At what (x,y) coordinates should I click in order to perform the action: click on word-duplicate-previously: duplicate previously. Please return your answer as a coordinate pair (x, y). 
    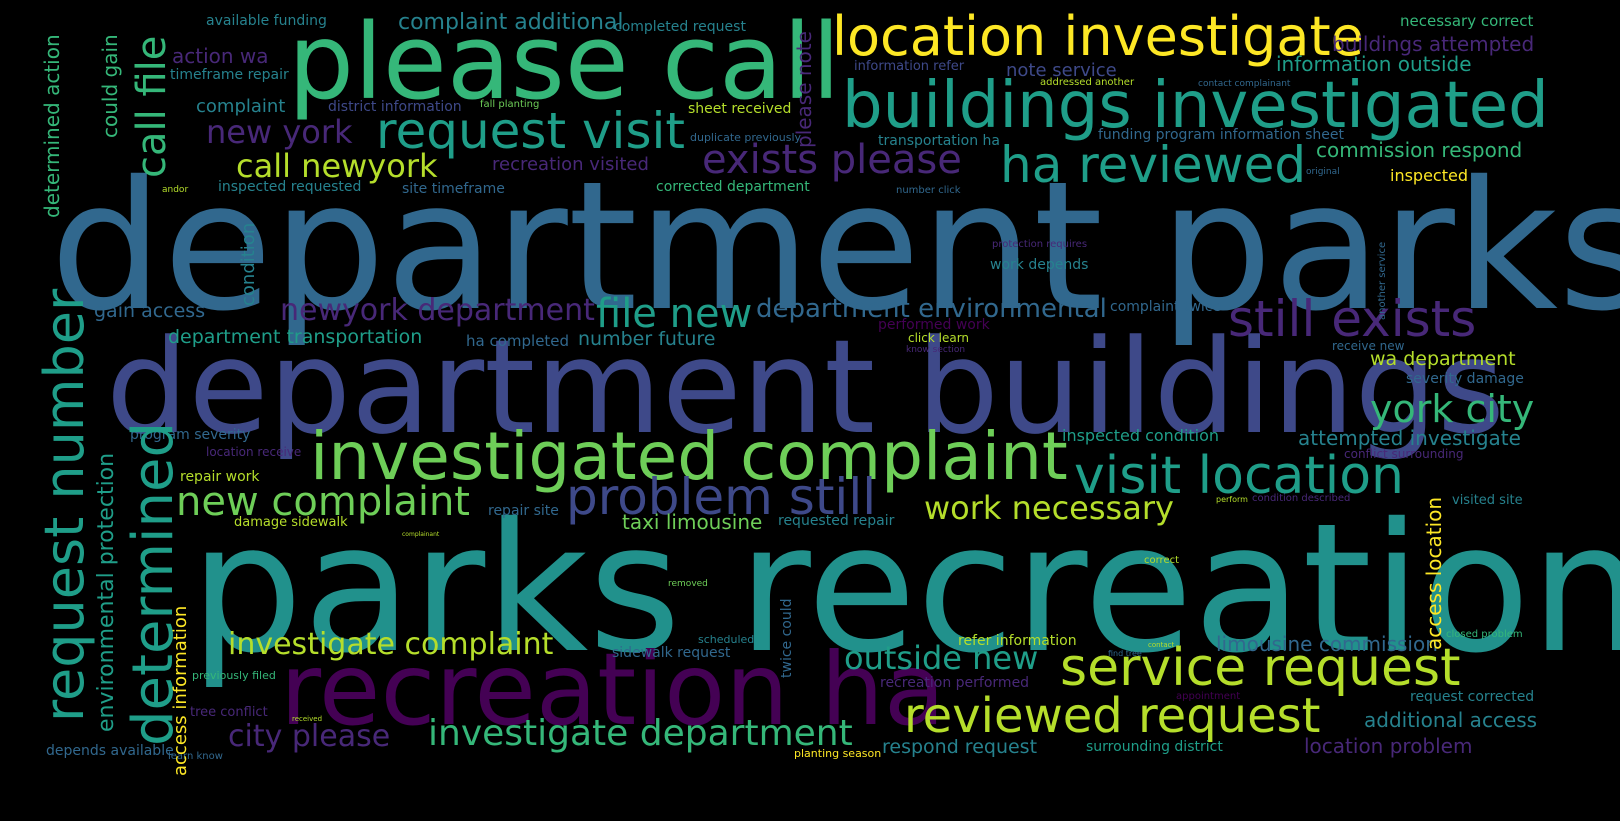
    Looking at the image, I should click on (746, 137).